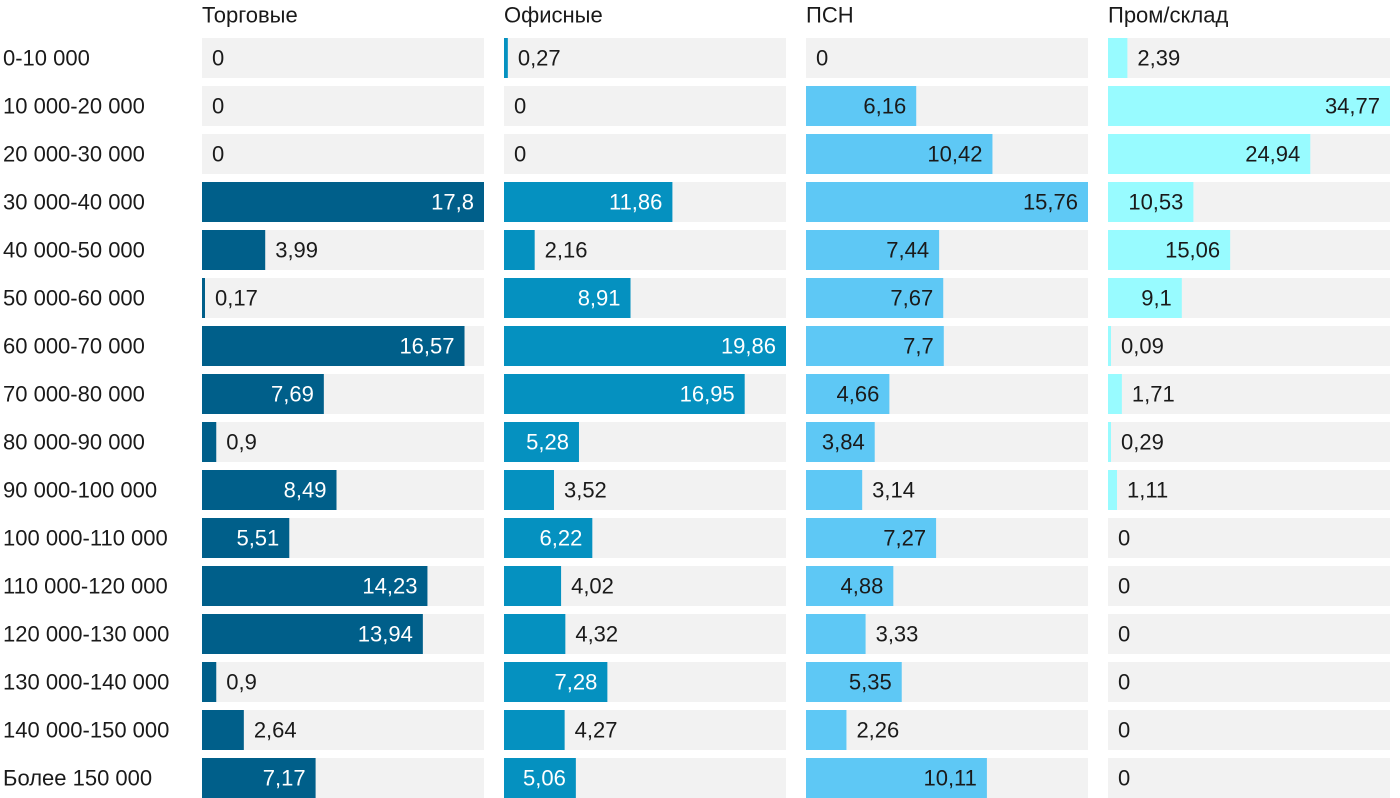  Describe the element at coordinates (830, 15) in the screenshot. I see `panel-title: ПСН` at that location.